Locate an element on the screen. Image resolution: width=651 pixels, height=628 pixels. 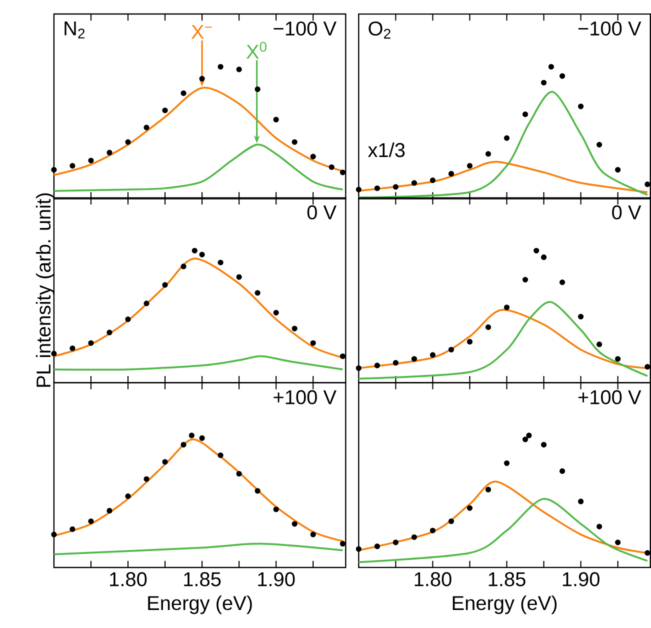
text: O$_{2}$ is located at coordinates (379, 29).